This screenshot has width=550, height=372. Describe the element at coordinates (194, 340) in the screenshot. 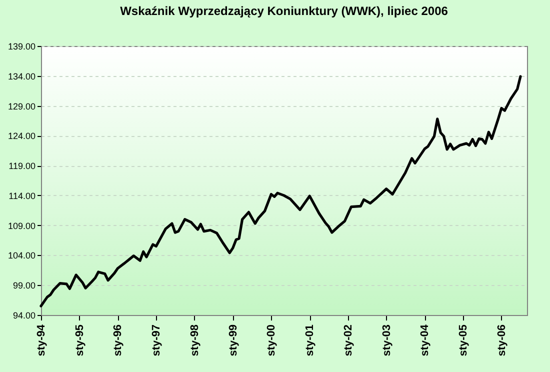

I see `x-tick-label: sty-98` at that location.